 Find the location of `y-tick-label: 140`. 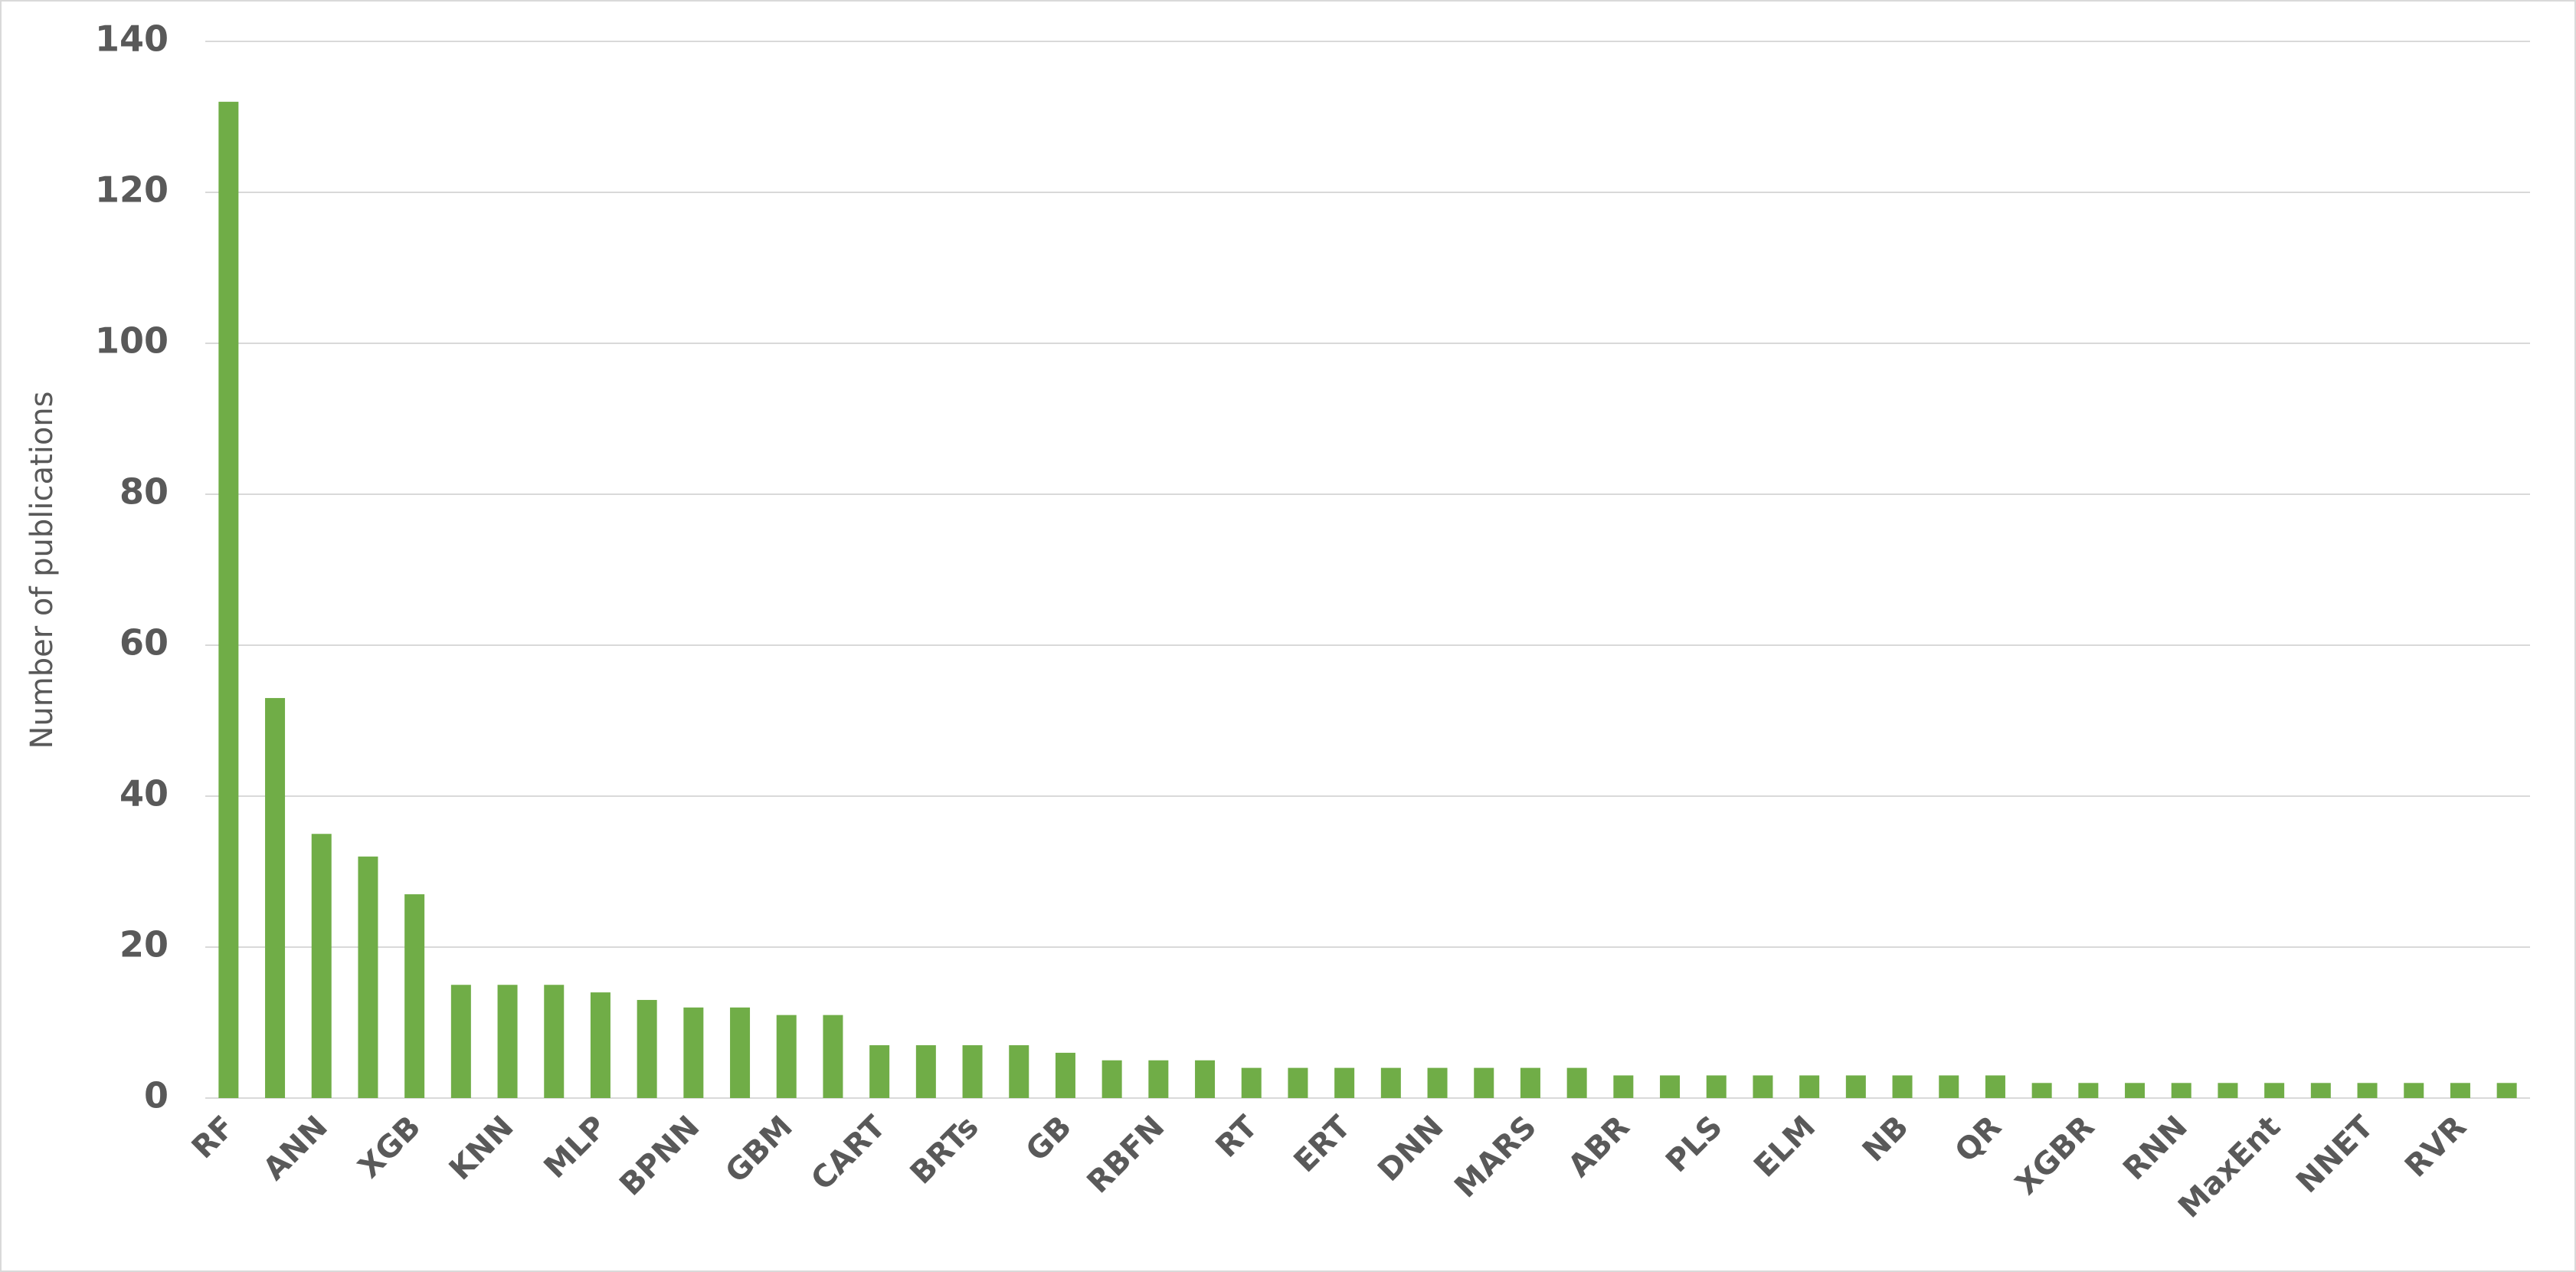

y-tick-label: 140 is located at coordinates (132, 39).